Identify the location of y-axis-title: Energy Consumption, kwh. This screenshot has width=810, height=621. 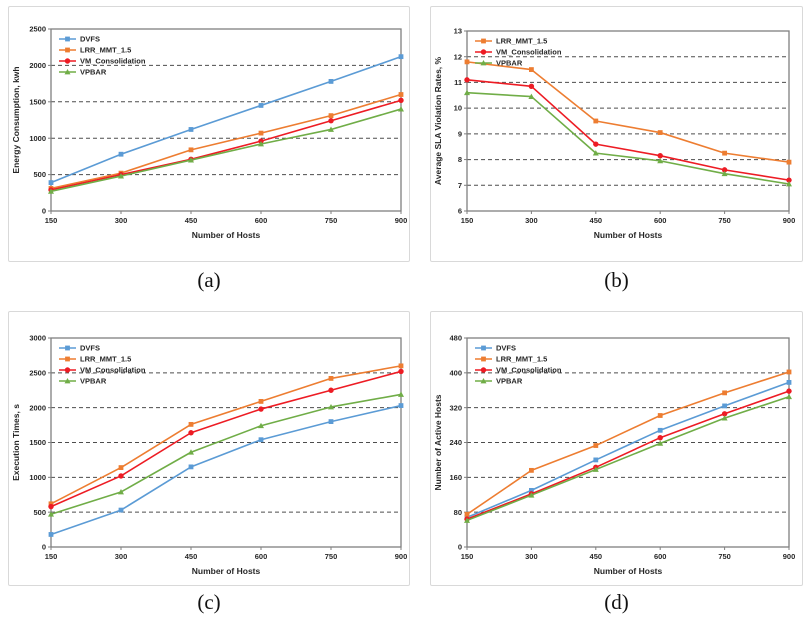
(16, 119).